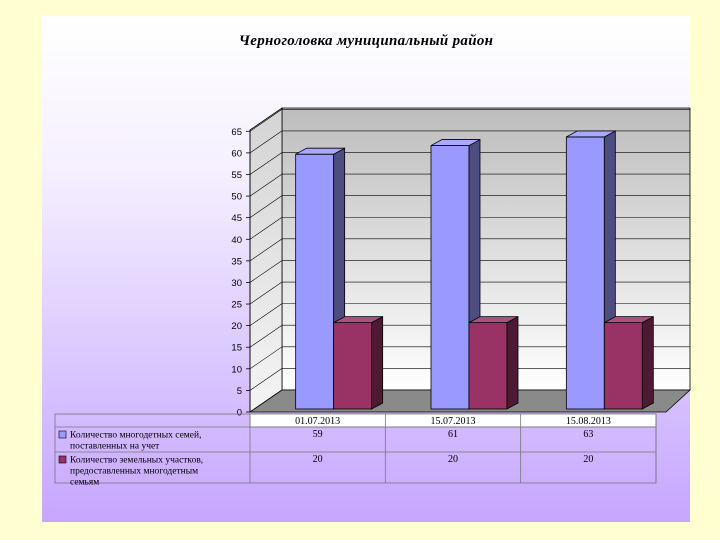  What do you see at coordinates (236, 305) in the screenshot?
I see `y-tick-label: 25` at bounding box center [236, 305].